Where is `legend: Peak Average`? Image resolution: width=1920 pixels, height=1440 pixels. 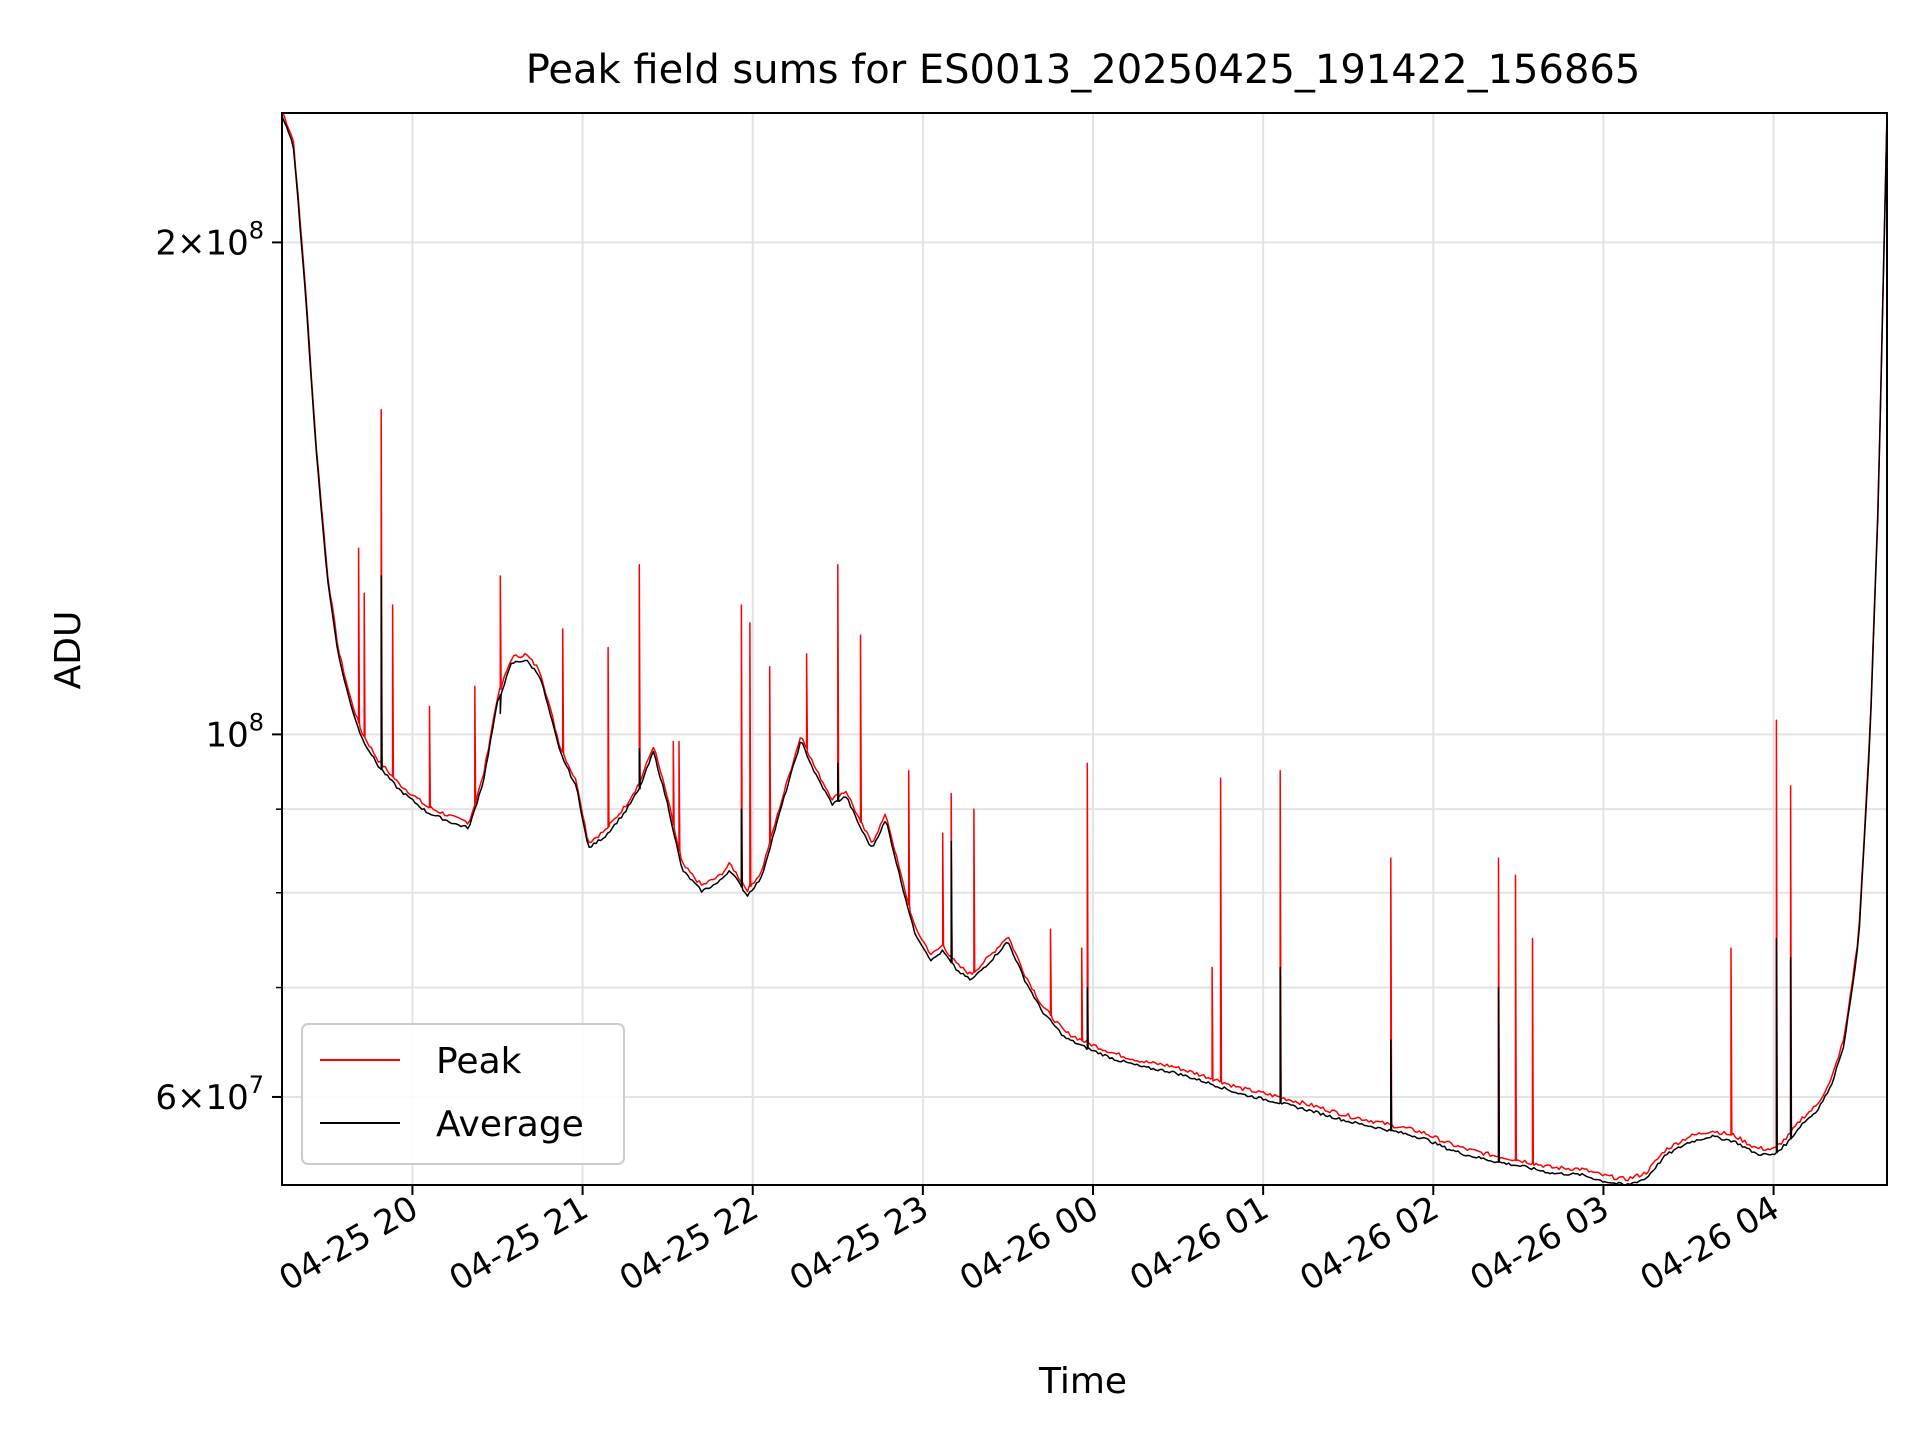 legend: Peak Average is located at coordinates (463, 1094).